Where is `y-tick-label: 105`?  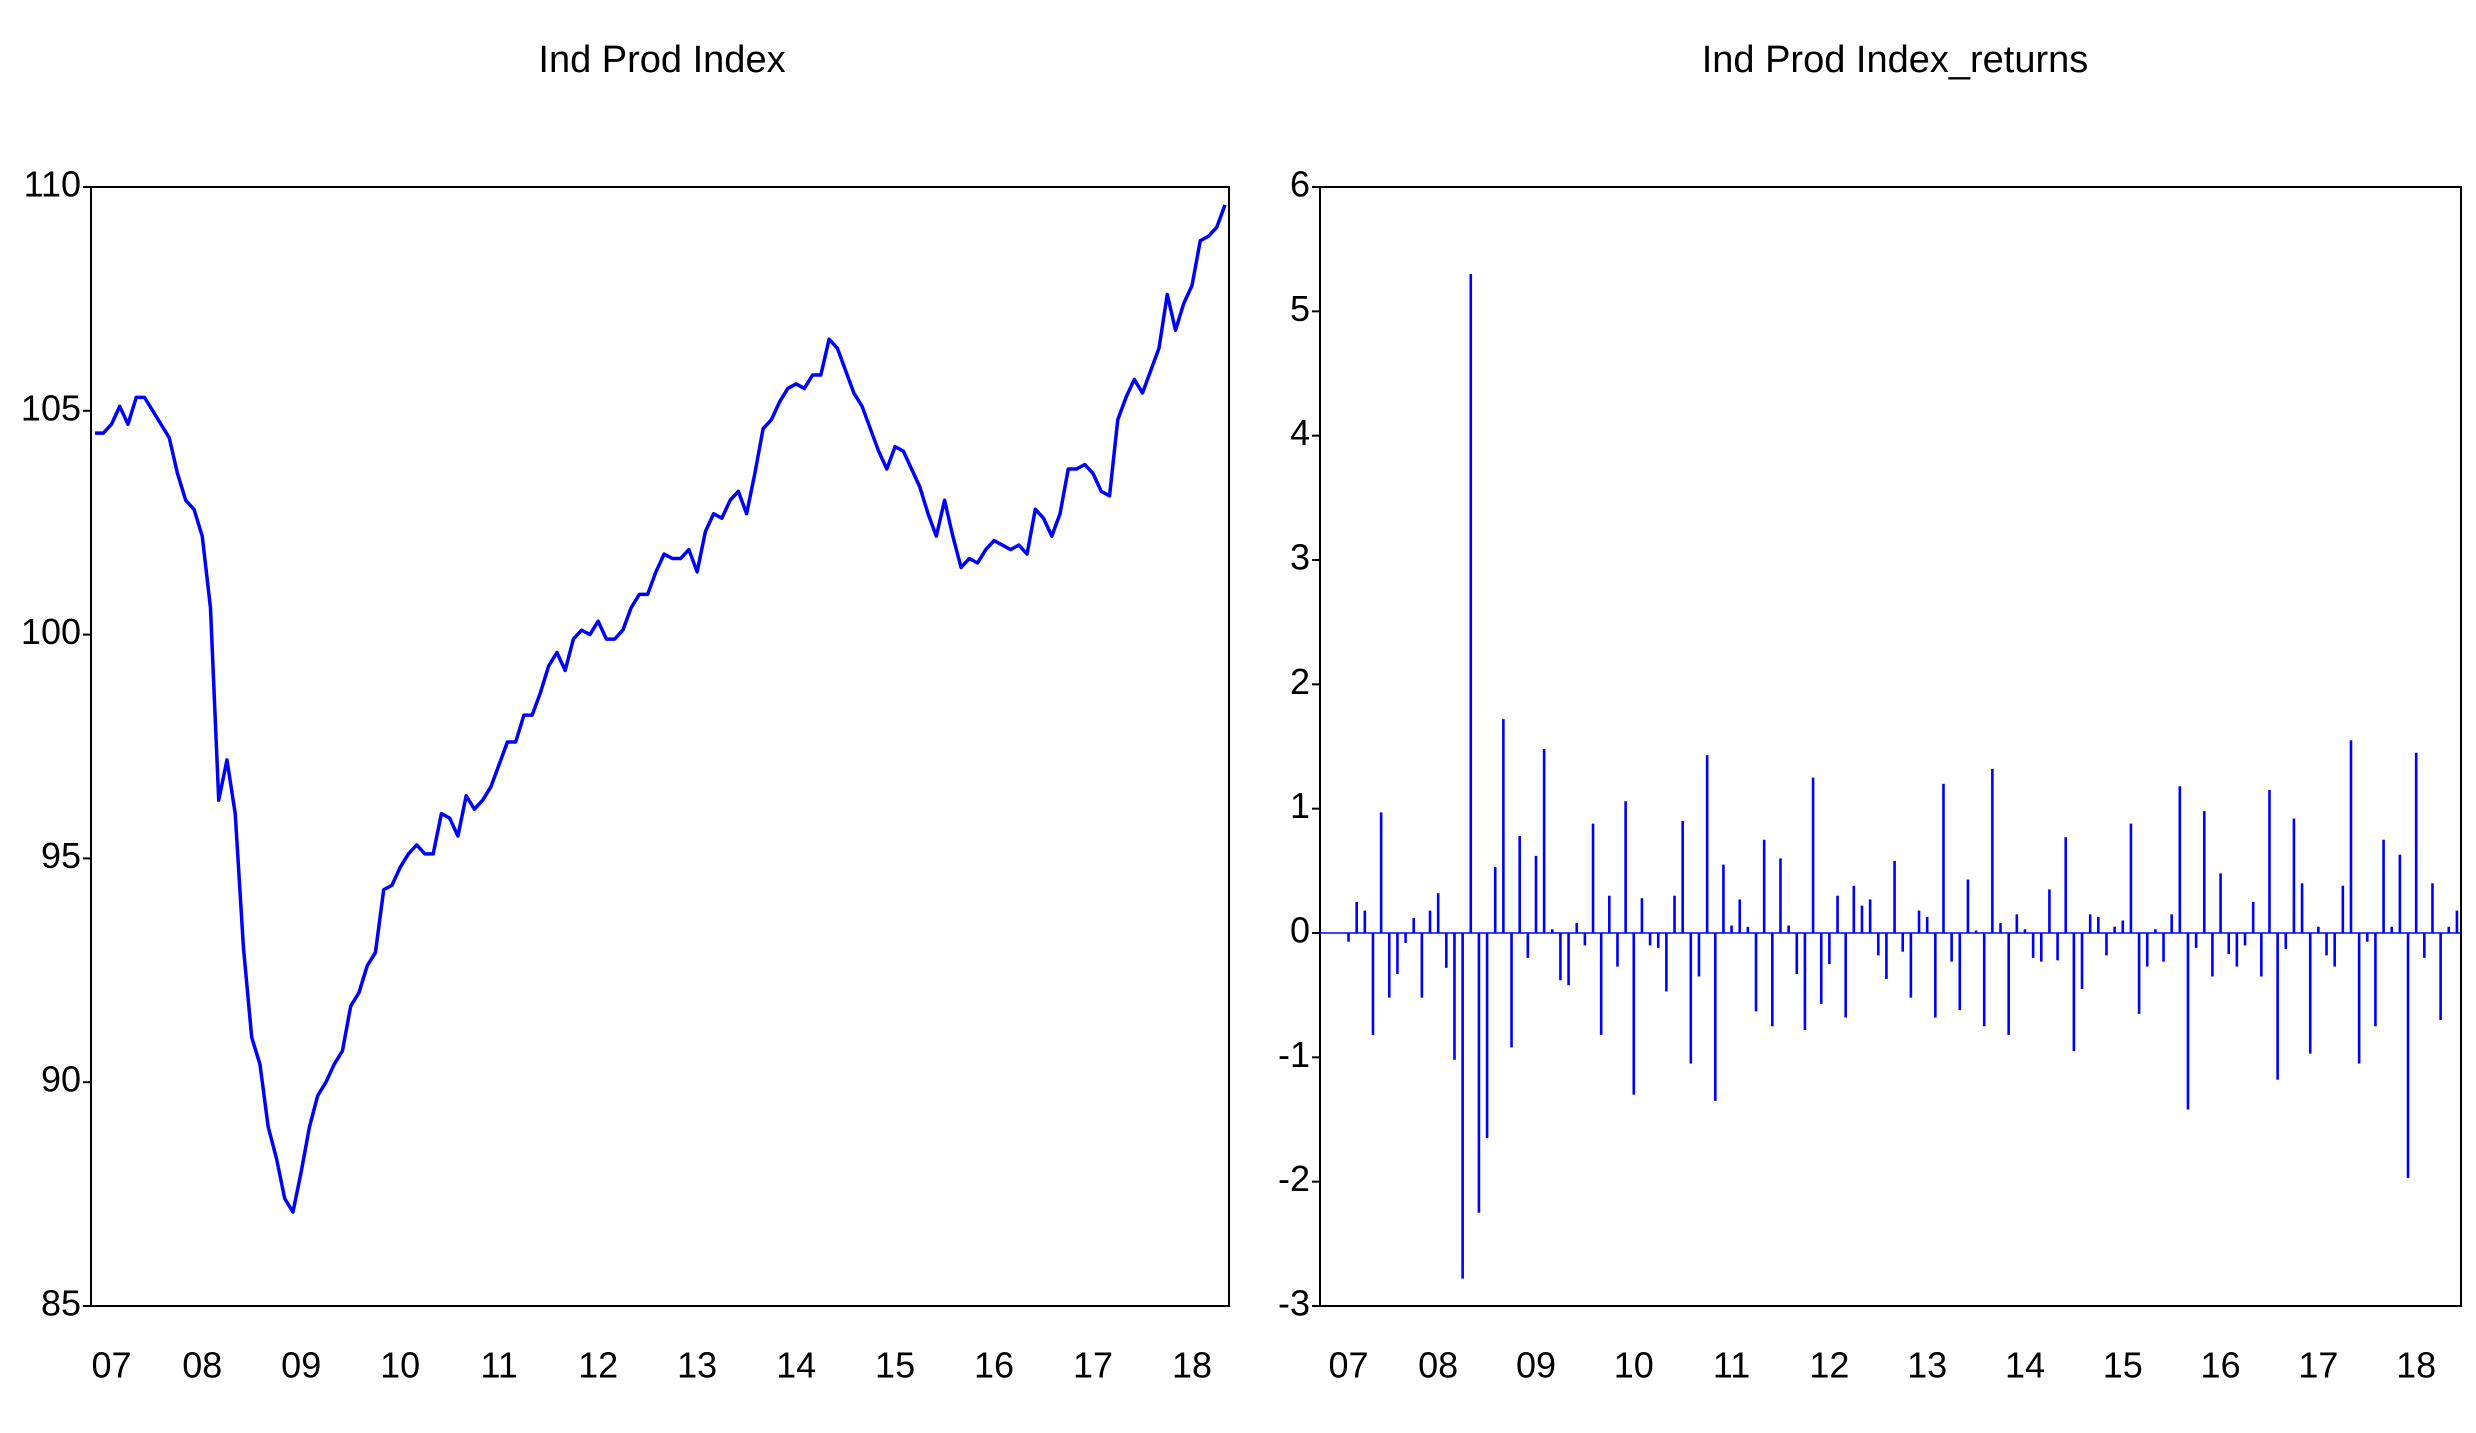
y-tick-label: 105 is located at coordinates (51, 407).